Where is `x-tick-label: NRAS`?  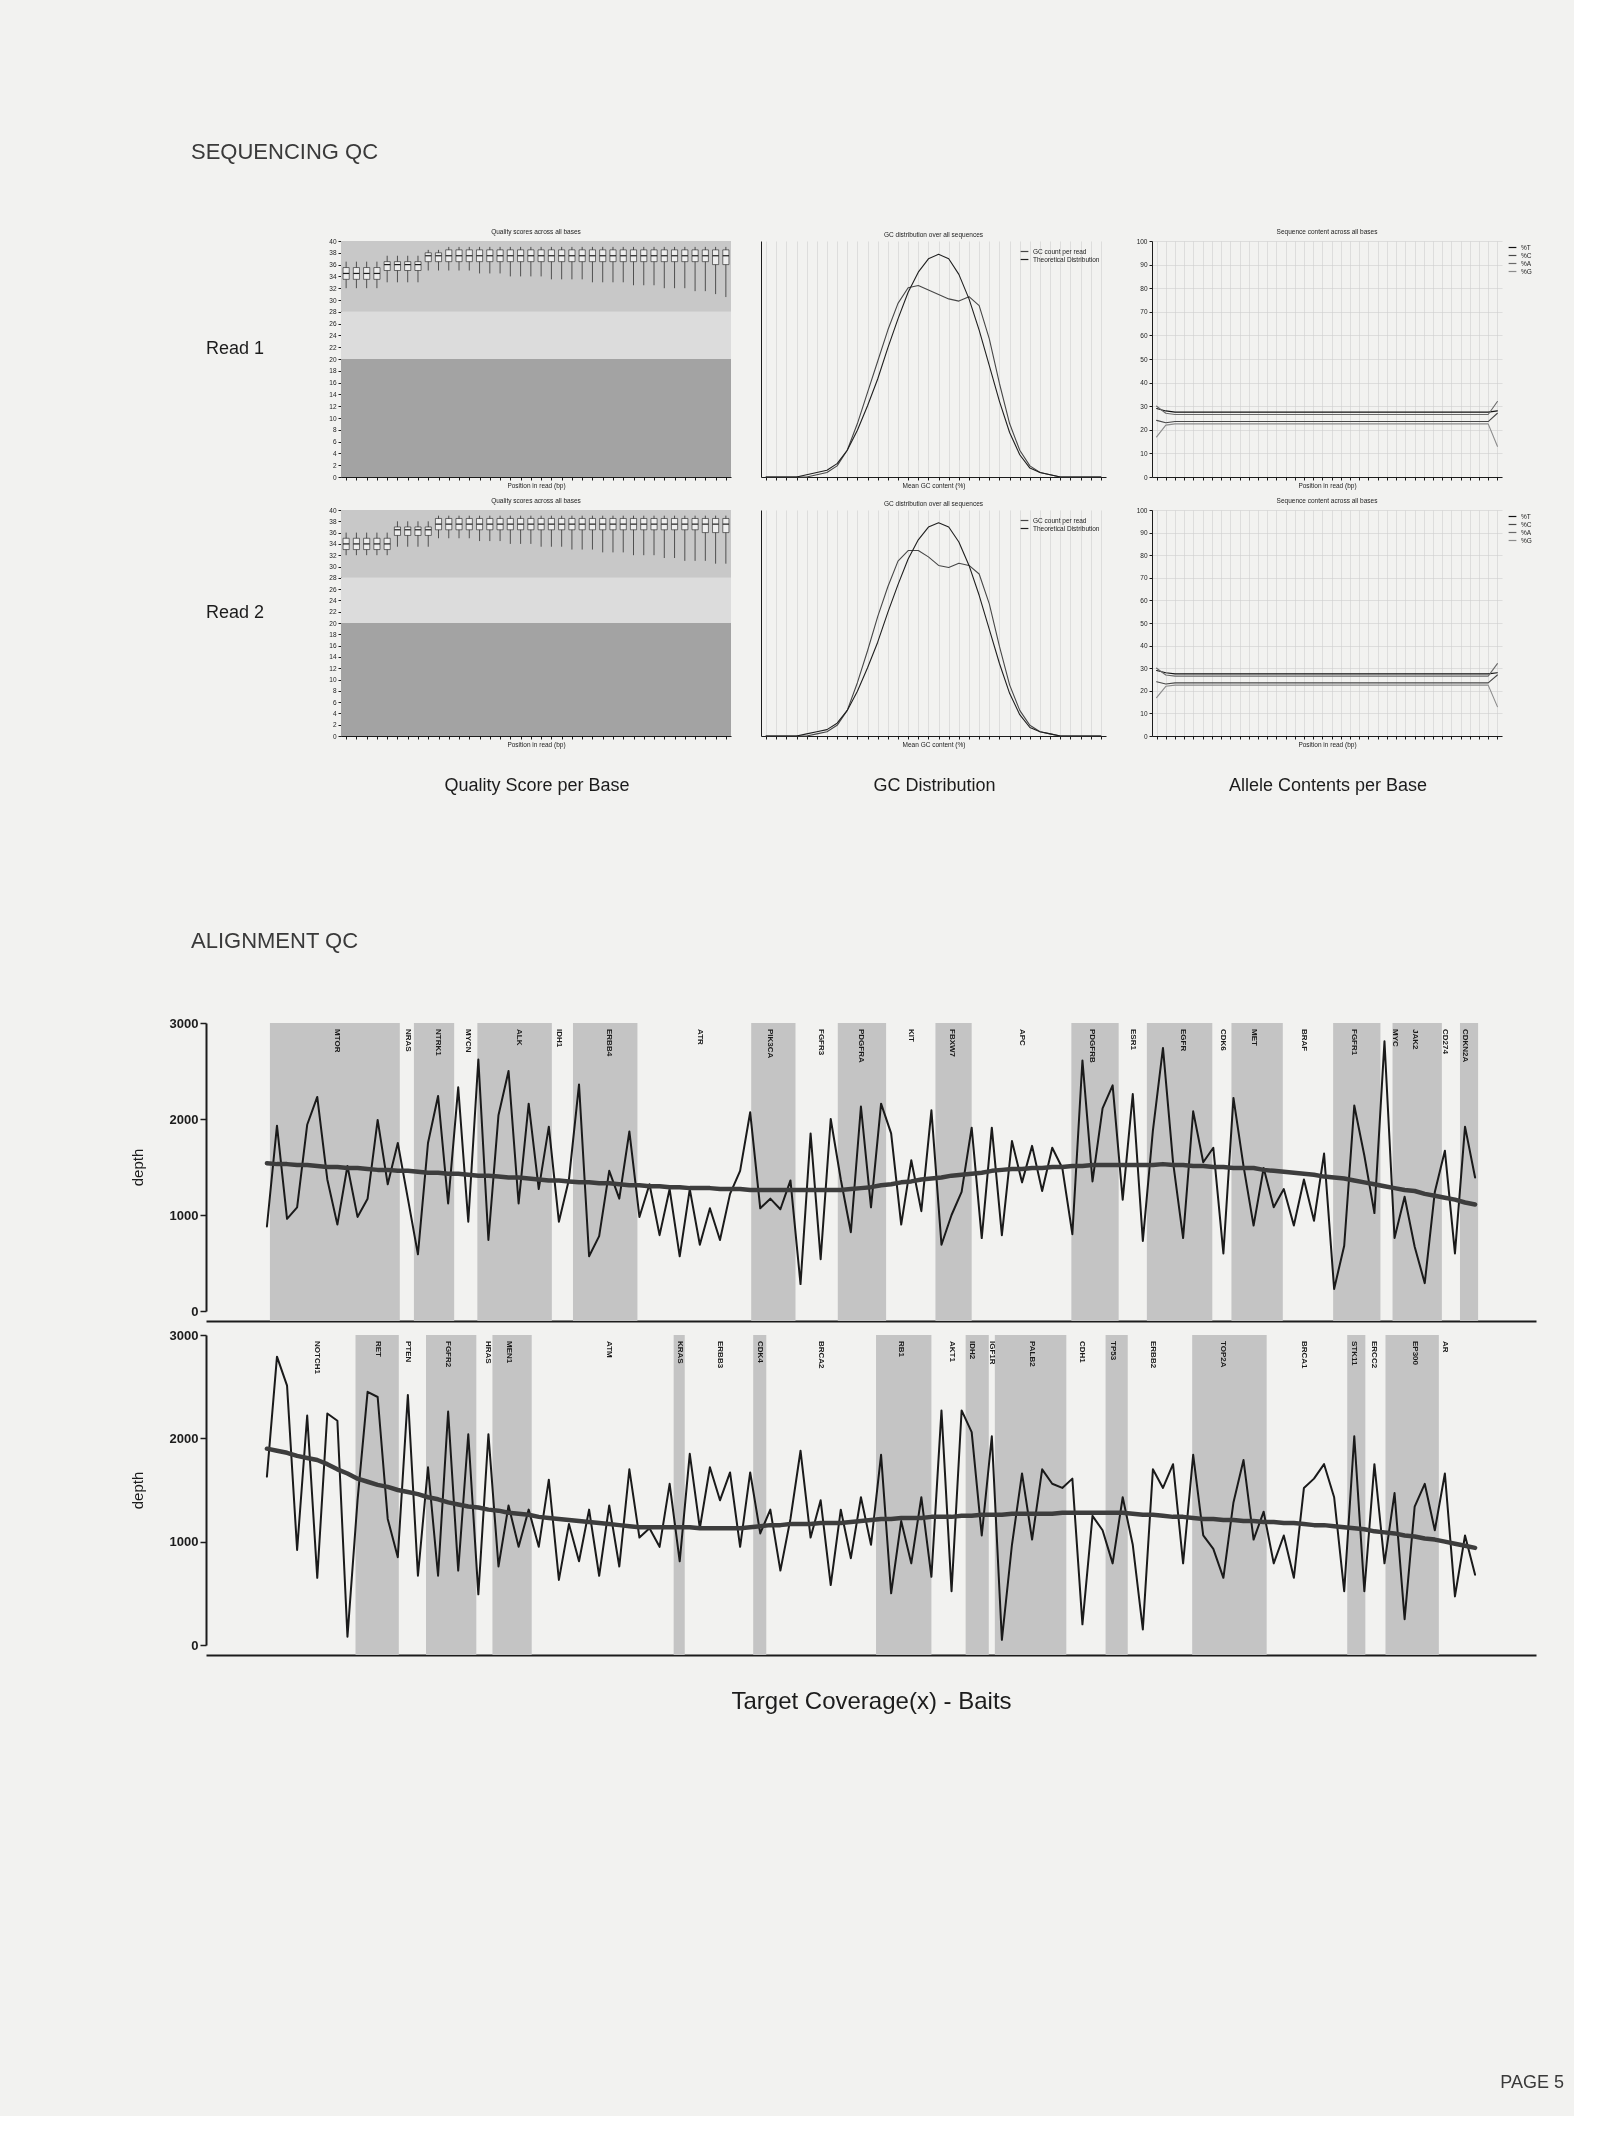
x-tick-label: NRAS is located at coordinates (408, 1041).